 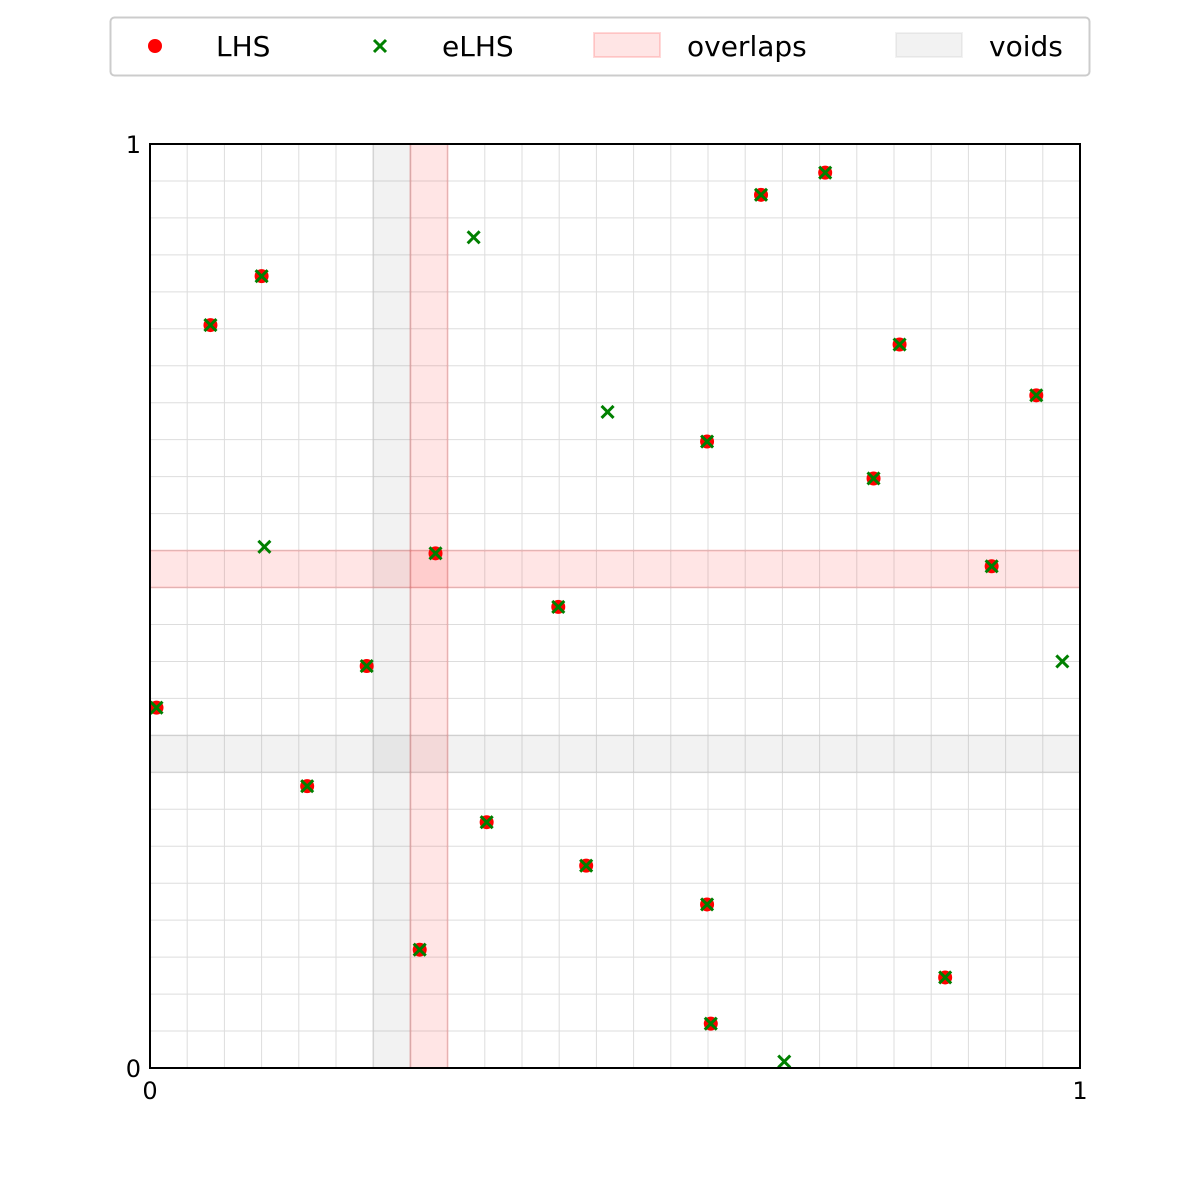 I want to click on y-tick-label-1: 1, so click(x=133, y=145).